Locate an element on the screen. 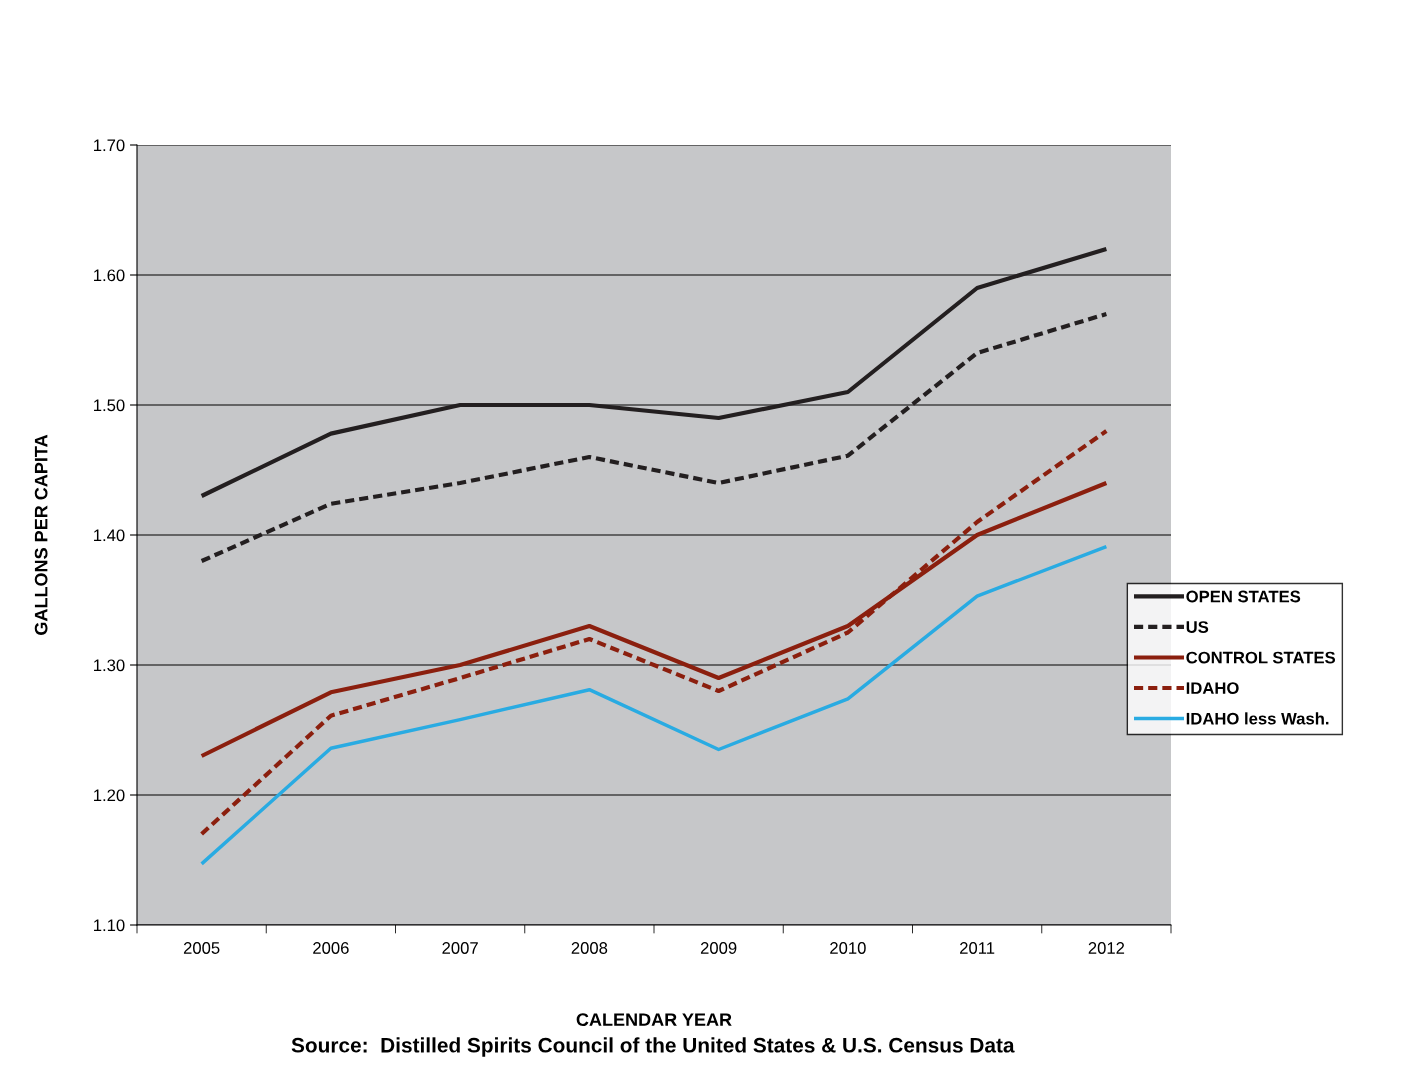 Image resolution: width=1419 pixels, height=1088 pixels. x-tick-label: 2007 is located at coordinates (460, 948).